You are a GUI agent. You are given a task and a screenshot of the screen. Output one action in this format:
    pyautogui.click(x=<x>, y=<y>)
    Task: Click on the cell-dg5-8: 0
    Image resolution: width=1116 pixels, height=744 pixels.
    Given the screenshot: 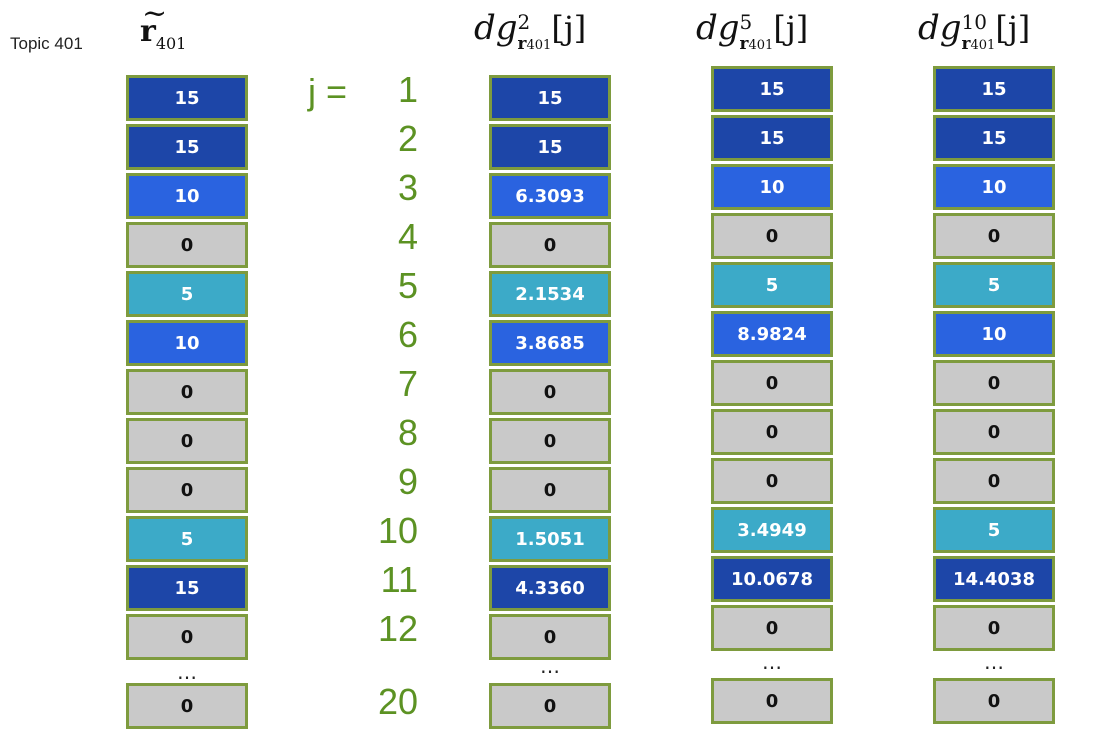 What is the action you would take?
    pyautogui.click(x=772, y=432)
    